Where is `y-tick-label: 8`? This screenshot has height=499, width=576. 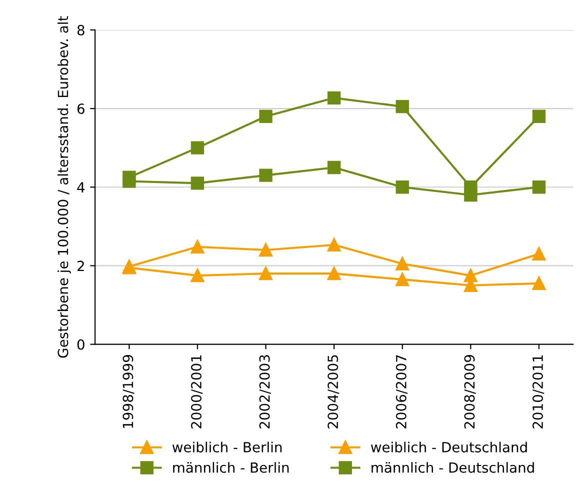 y-tick-label: 8 is located at coordinates (80, 30).